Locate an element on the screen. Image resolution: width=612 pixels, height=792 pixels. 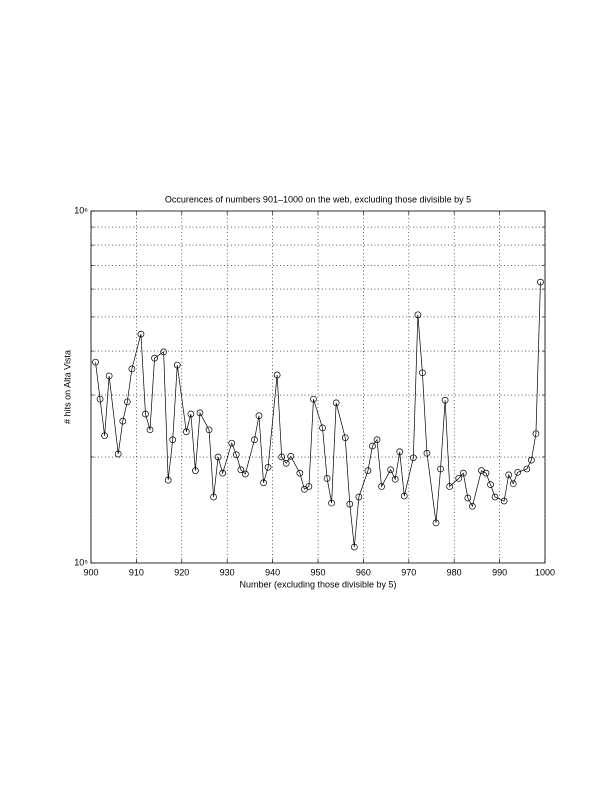
x-tick-label: 980 is located at coordinates (454, 572).